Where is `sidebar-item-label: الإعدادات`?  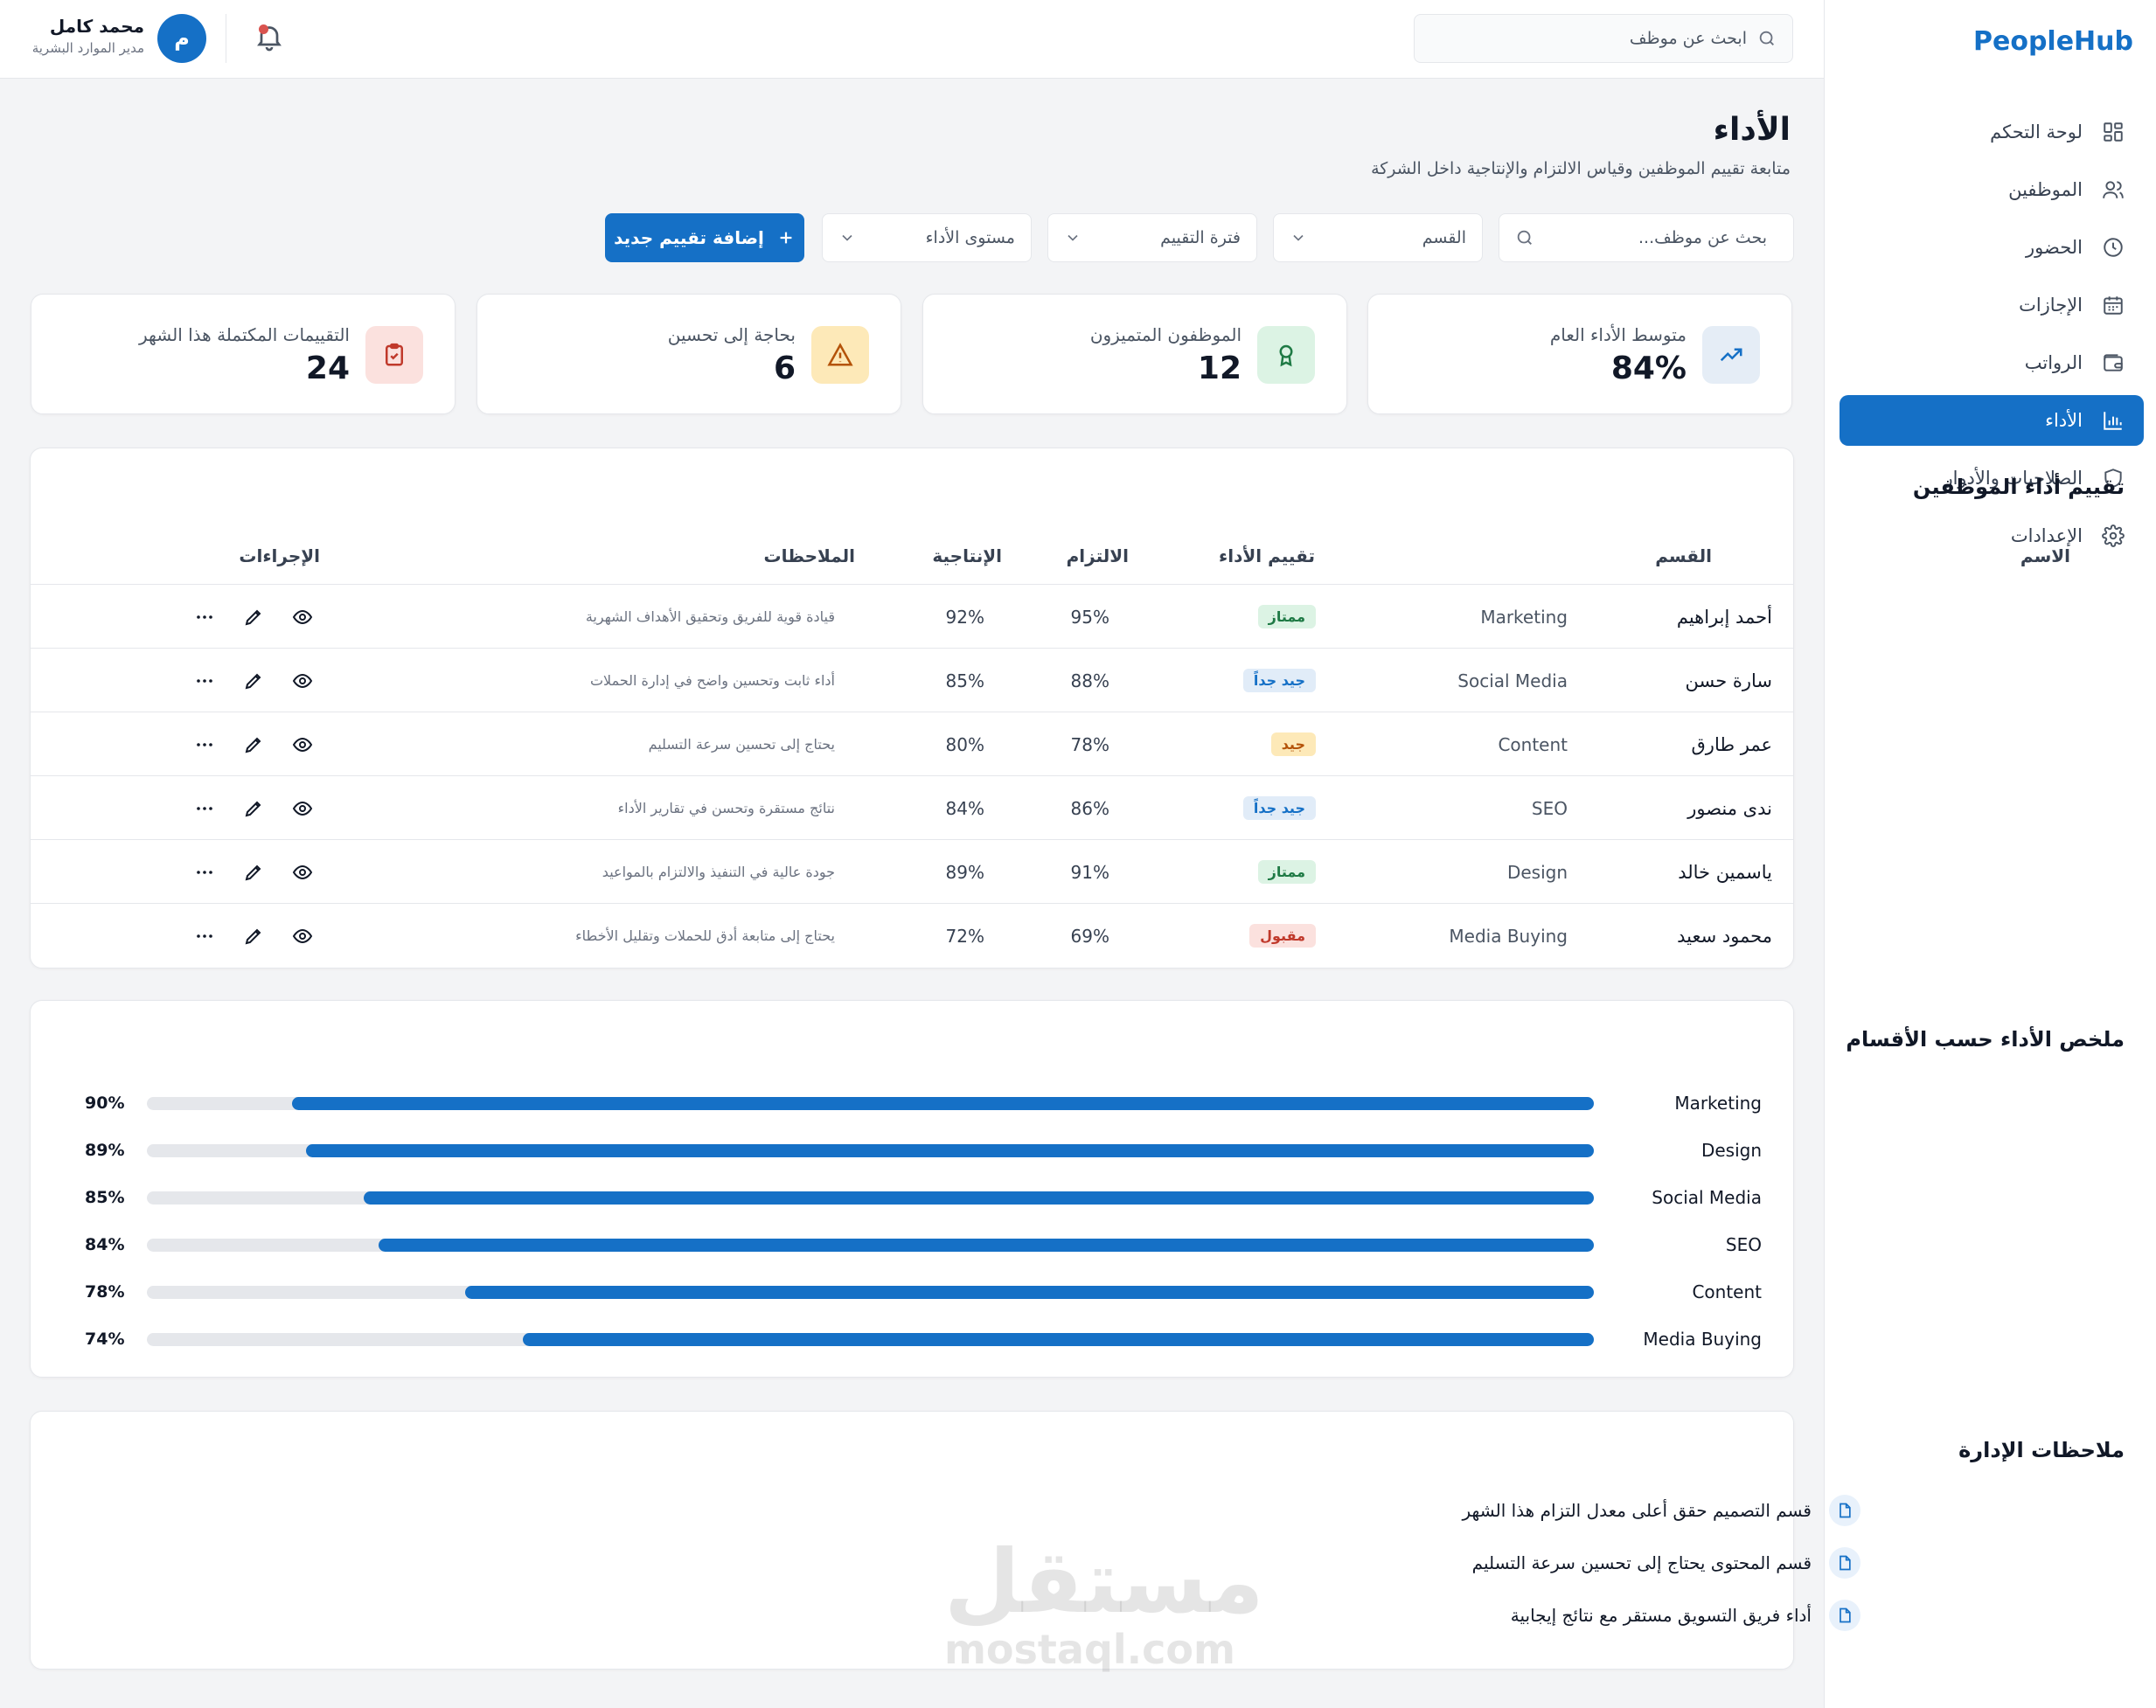 sidebar-item-label: الإعدادات is located at coordinates (2046, 535).